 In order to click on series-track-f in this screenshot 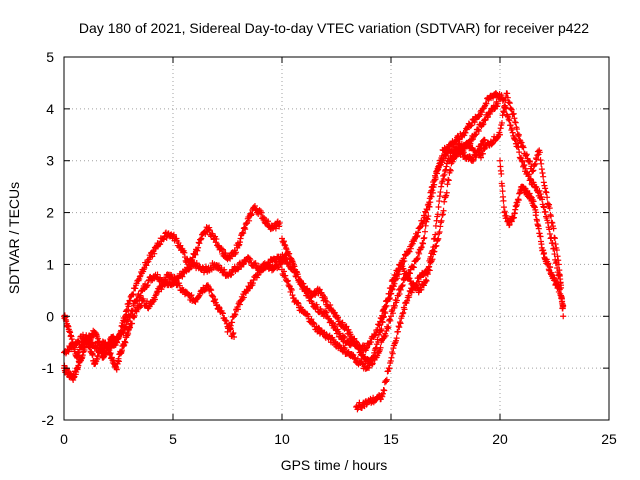, I will do `click(383, 245)`.